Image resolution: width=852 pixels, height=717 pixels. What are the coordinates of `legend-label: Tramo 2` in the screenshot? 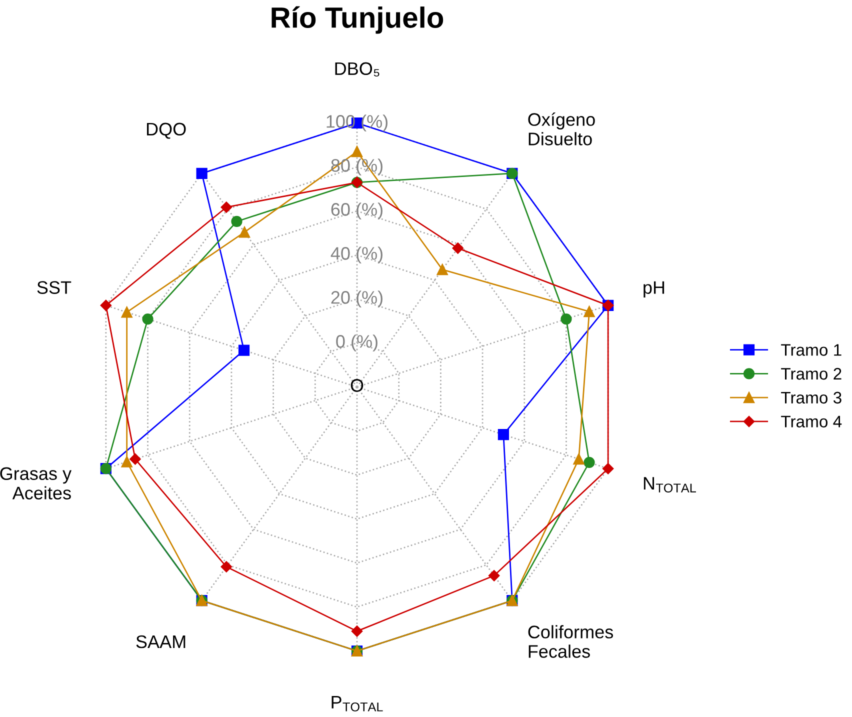 It's located at (811, 374).